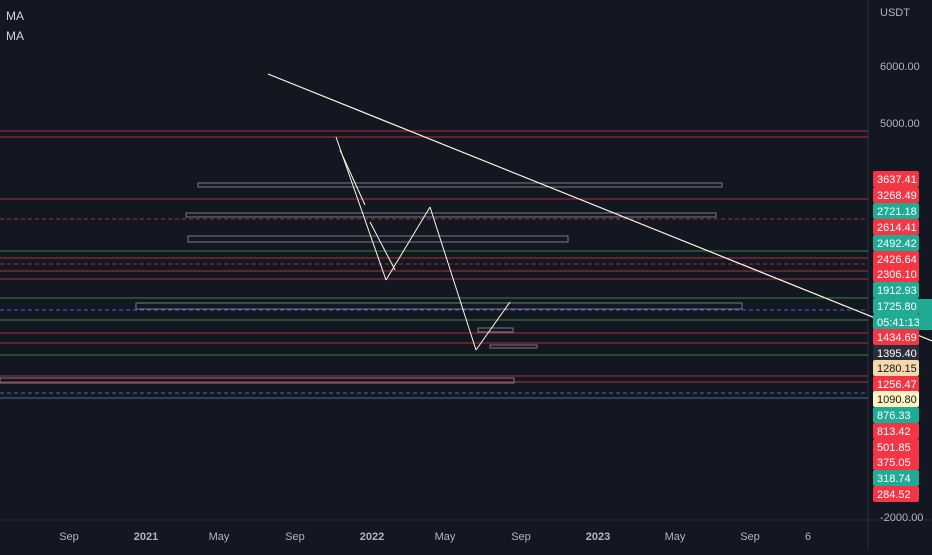 This screenshot has width=932, height=555. Describe the element at coordinates (808, 537) in the screenshot. I see `x-tick-label-10: 6` at that location.